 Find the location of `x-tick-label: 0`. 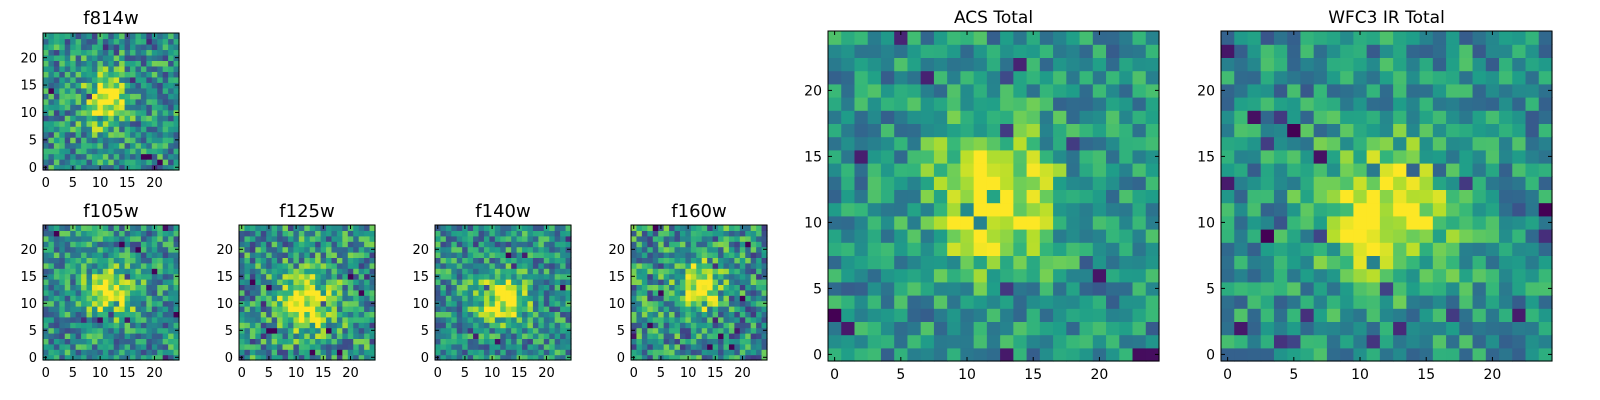

x-tick-label: 0 is located at coordinates (1227, 375).